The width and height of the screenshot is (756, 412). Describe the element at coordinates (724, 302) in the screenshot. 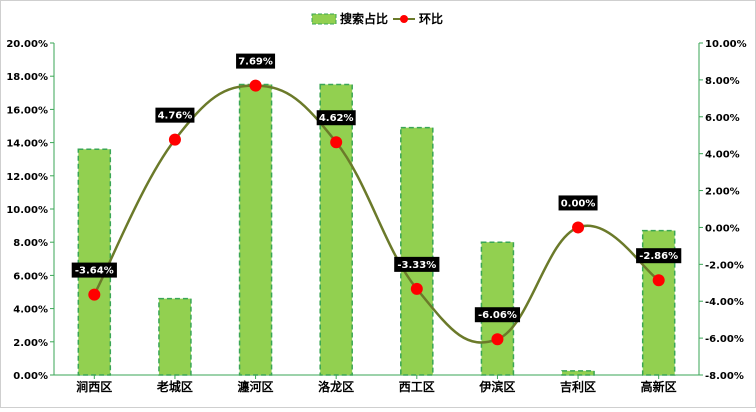

I see `y-right-tick-label: -4.00%` at that location.